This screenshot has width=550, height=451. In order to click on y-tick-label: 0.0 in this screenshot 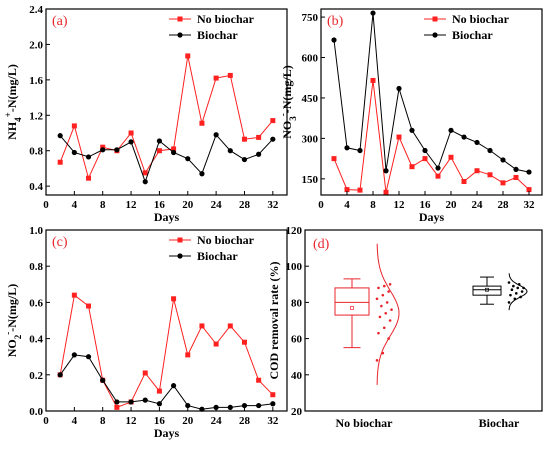, I will do `click(36, 412)`.